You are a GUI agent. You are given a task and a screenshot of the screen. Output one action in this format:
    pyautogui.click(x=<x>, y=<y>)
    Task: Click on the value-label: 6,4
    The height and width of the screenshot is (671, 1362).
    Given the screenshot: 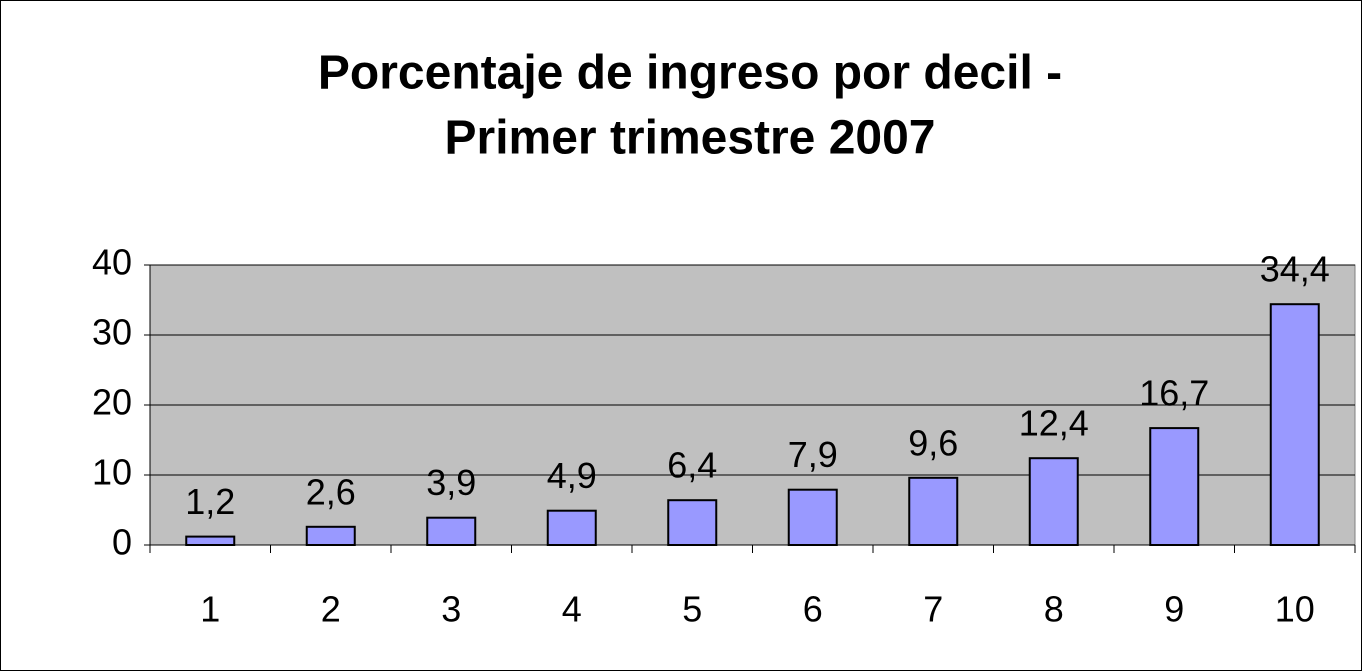 What is the action you would take?
    pyautogui.click(x=692, y=465)
    